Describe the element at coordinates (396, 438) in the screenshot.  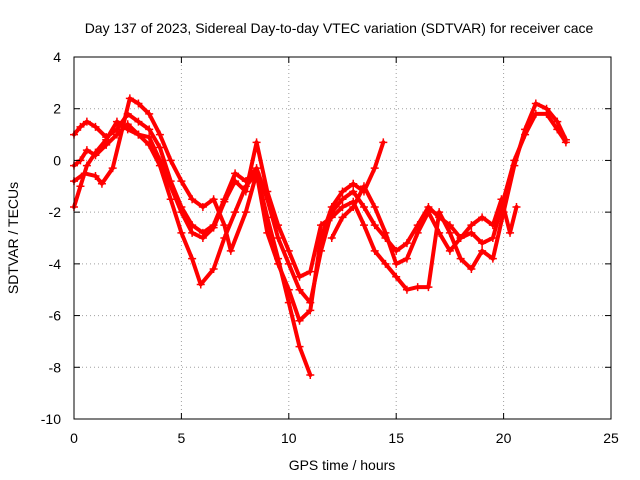
I see `x-tick-label: 15` at that location.